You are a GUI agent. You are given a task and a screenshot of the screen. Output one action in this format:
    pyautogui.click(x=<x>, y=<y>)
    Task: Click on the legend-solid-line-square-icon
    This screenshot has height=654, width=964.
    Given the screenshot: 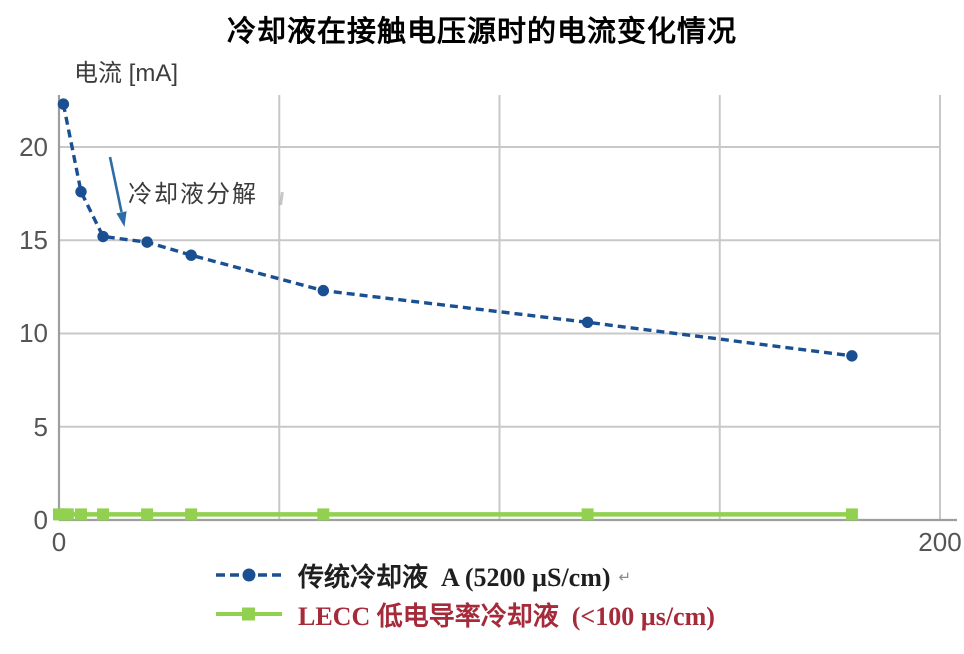 What is the action you would take?
    pyautogui.click(x=249, y=614)
    